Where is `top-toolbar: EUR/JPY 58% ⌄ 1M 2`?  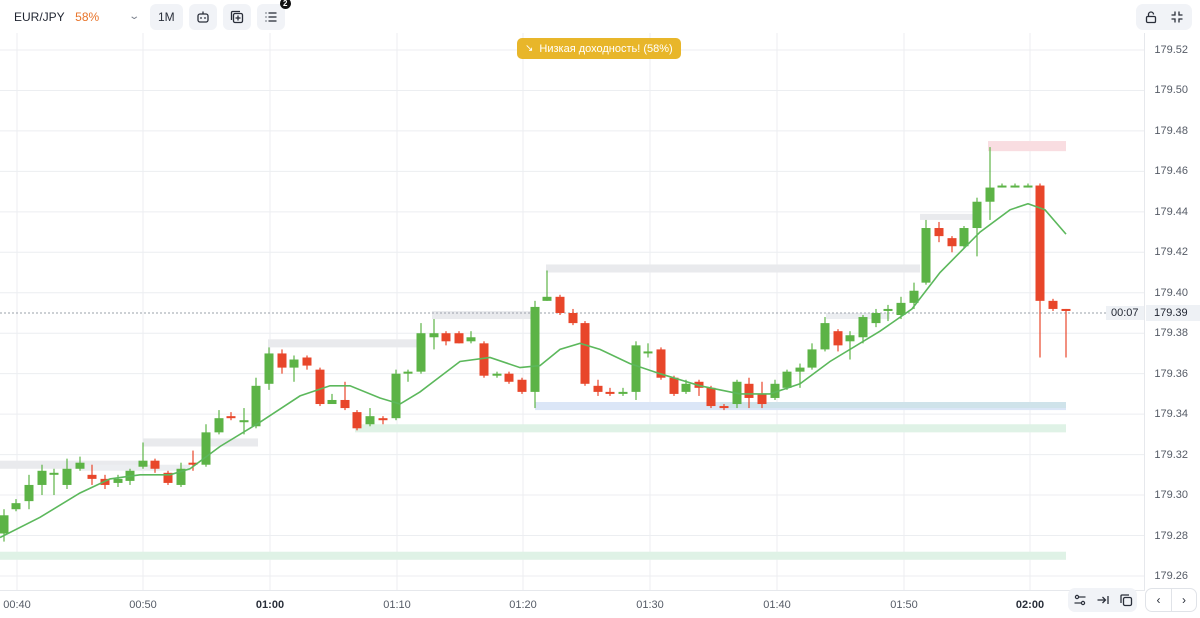 top-toolbar: EUR/JPY 58% ⌄ 1M 2 is located at coordinates (600, 16).